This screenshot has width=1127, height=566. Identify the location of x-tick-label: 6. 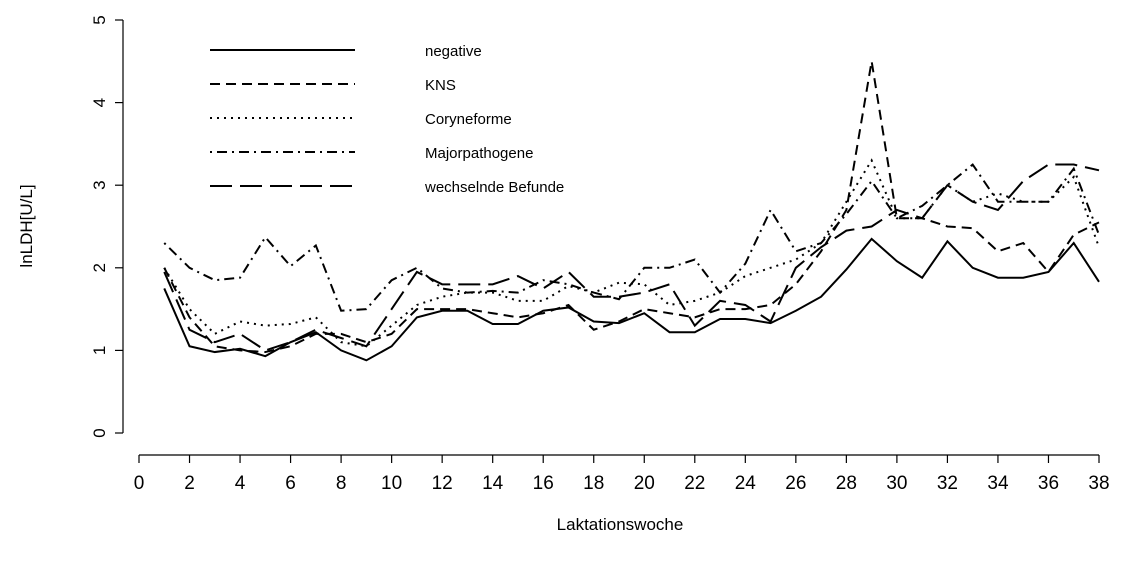
(290, 483).